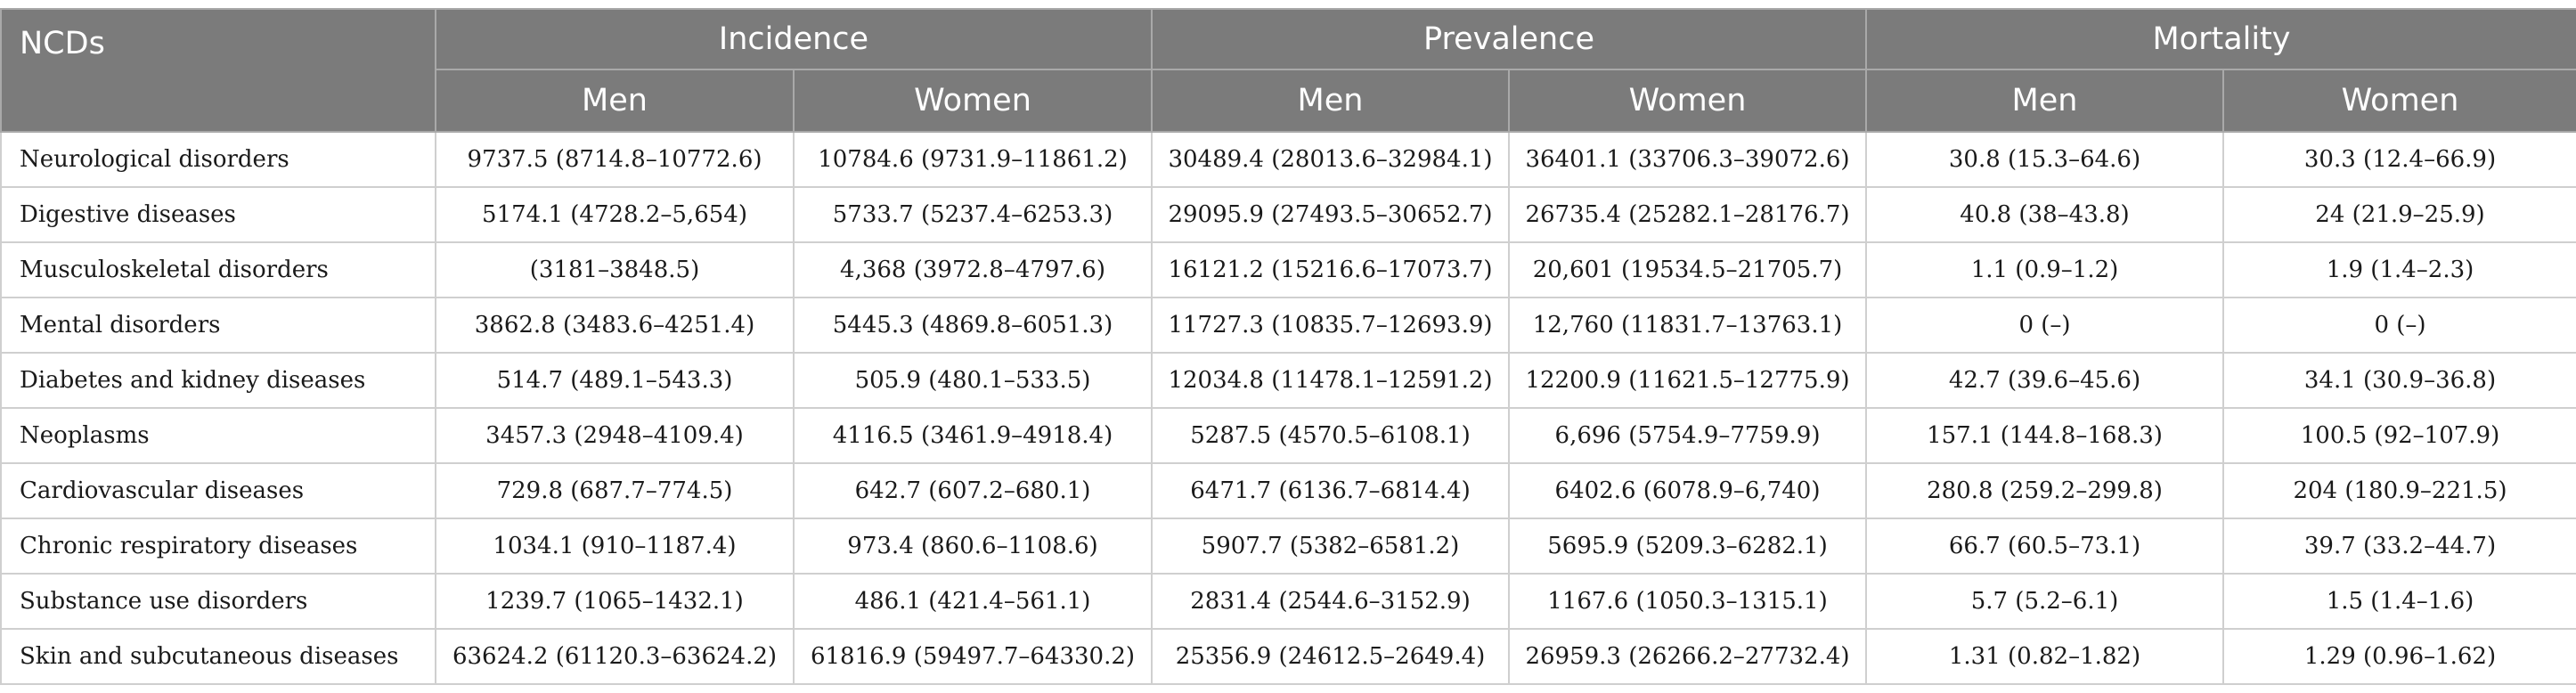 Image resolution: width=2576 pixels, height=693 pixels. I want to click on prevalence-men-cell: 30489.4 (28013.6–32984.1), so click(1331, 159).